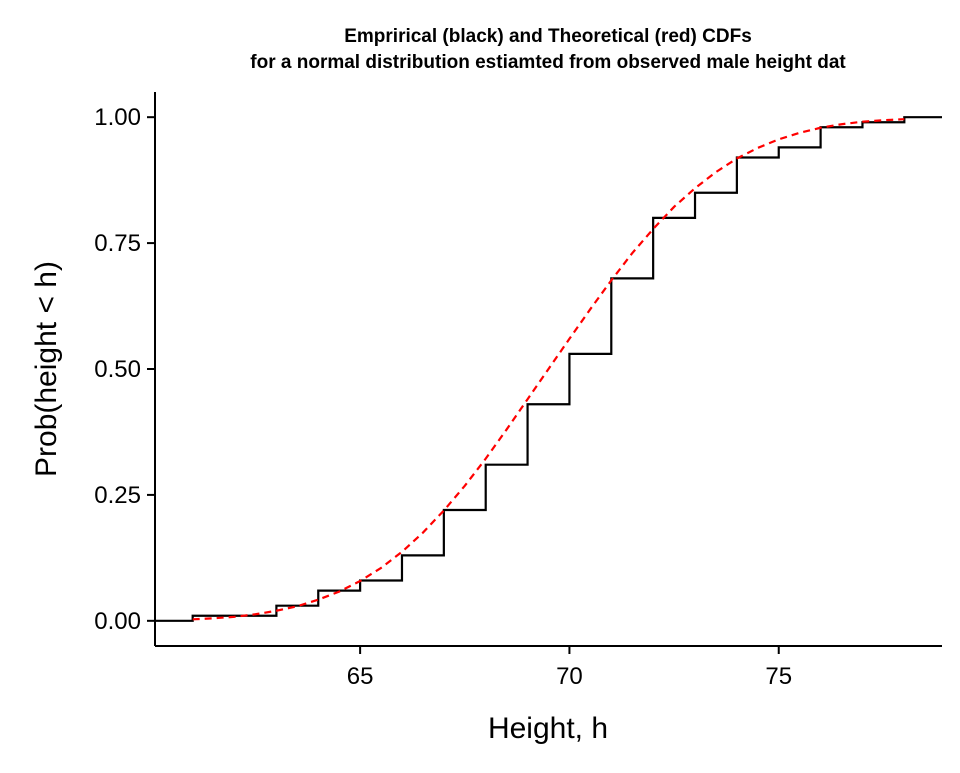  I want to click on x-tick-label: 75, so click(778, 676).